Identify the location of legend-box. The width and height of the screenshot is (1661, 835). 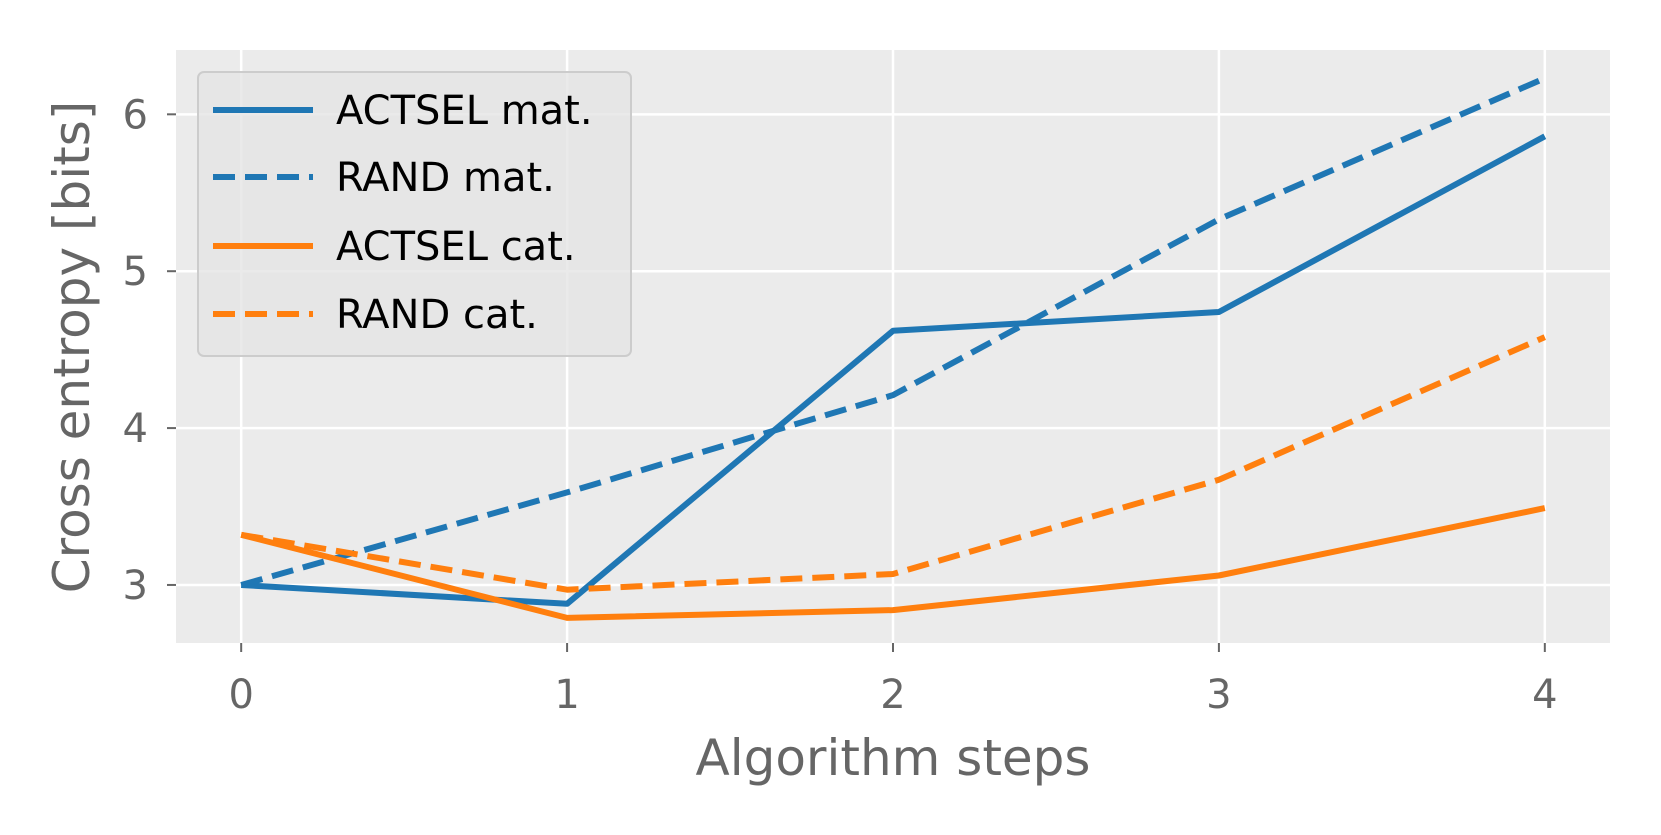
(414, 214).